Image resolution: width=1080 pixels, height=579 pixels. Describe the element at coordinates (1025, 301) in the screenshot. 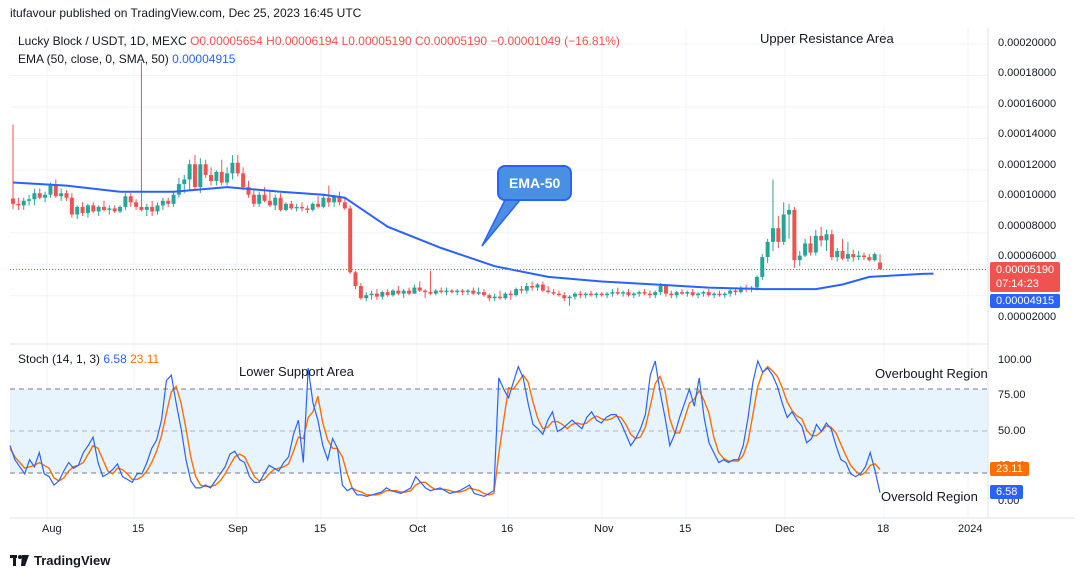

I see `ema-badge: 0.00004915` at that location.